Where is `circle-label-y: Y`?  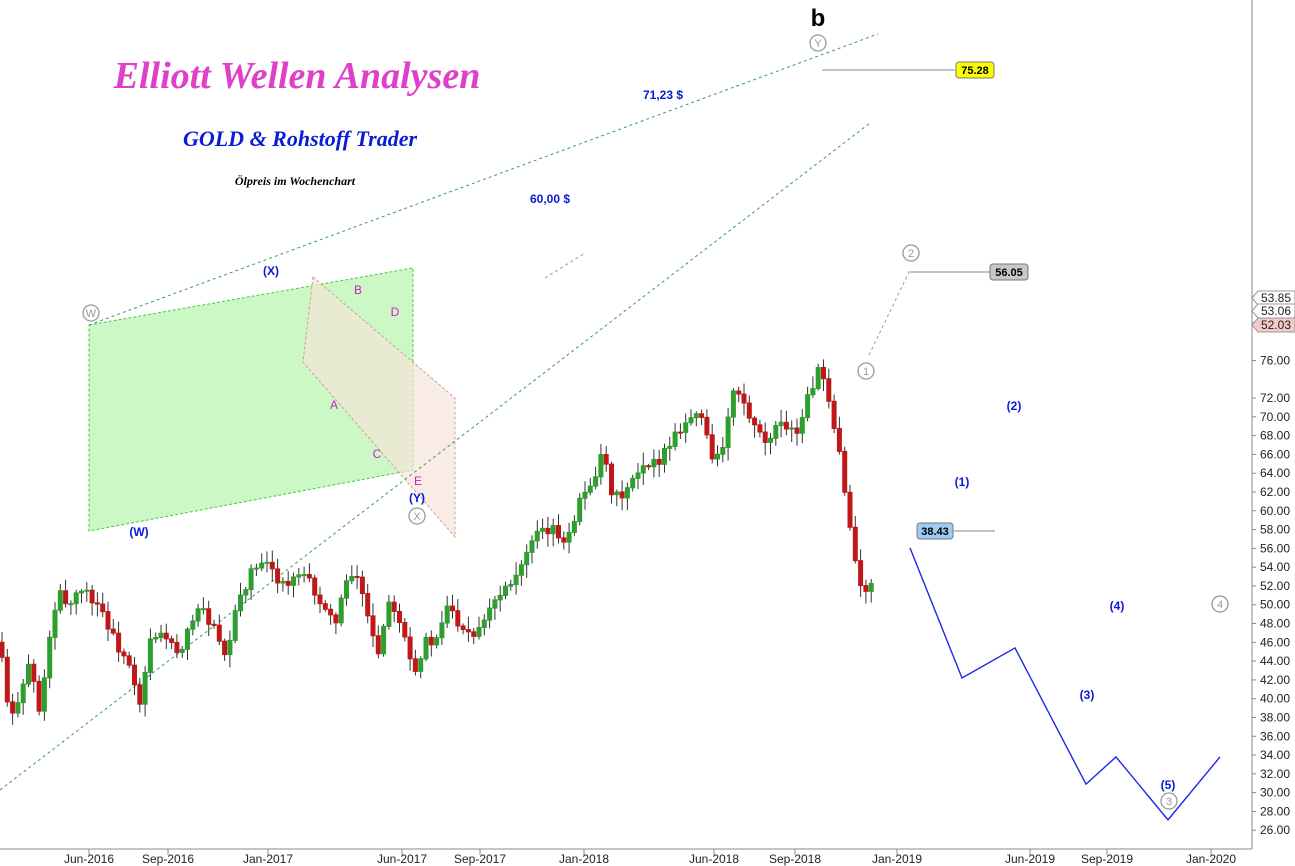 circle-label-y: Y is located at coordinates (818, 43).